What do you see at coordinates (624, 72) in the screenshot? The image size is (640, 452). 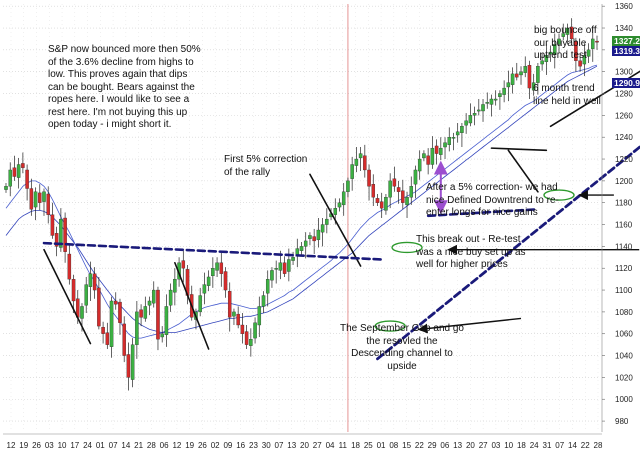 I see `y-tick-label: 1300` at bounding box center [624, 72].